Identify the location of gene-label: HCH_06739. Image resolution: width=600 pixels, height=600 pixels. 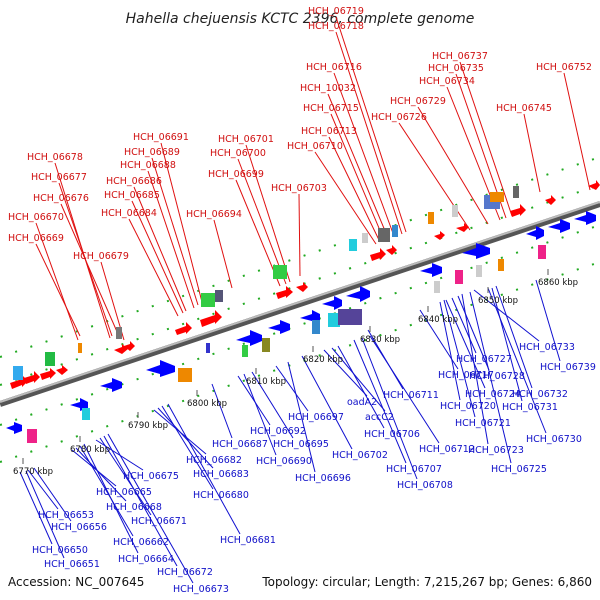
(568, 367).